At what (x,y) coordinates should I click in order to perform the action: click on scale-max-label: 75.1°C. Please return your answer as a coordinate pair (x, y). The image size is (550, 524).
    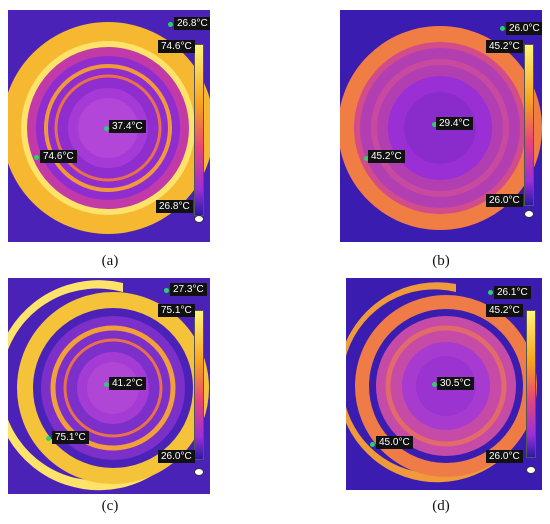
    Looking at the image, I should click on (176, 310).